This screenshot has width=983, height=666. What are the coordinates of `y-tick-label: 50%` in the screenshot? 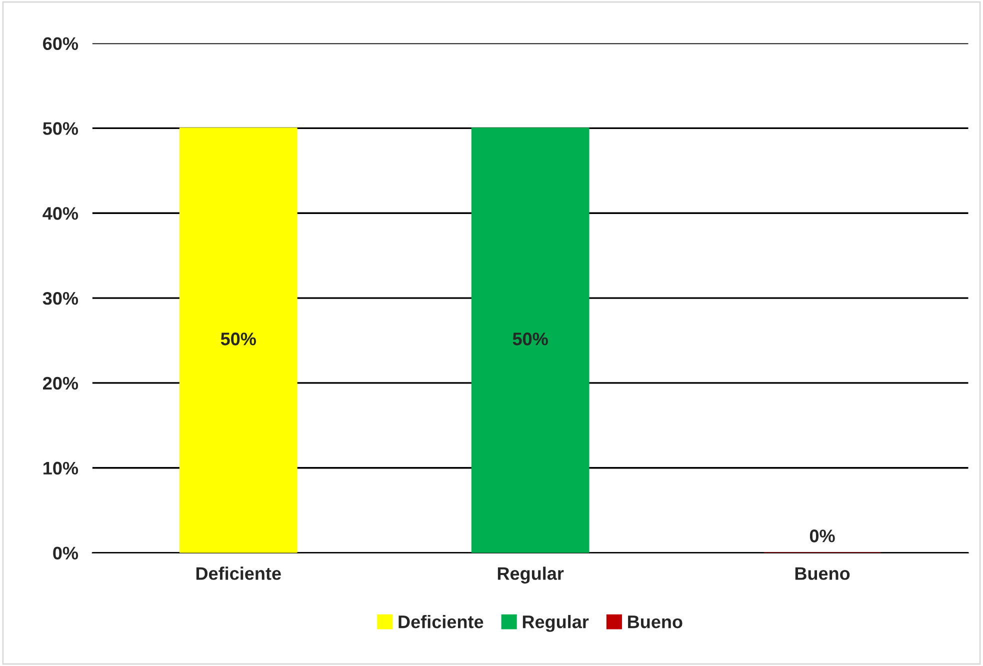 It's located at (60, 128).